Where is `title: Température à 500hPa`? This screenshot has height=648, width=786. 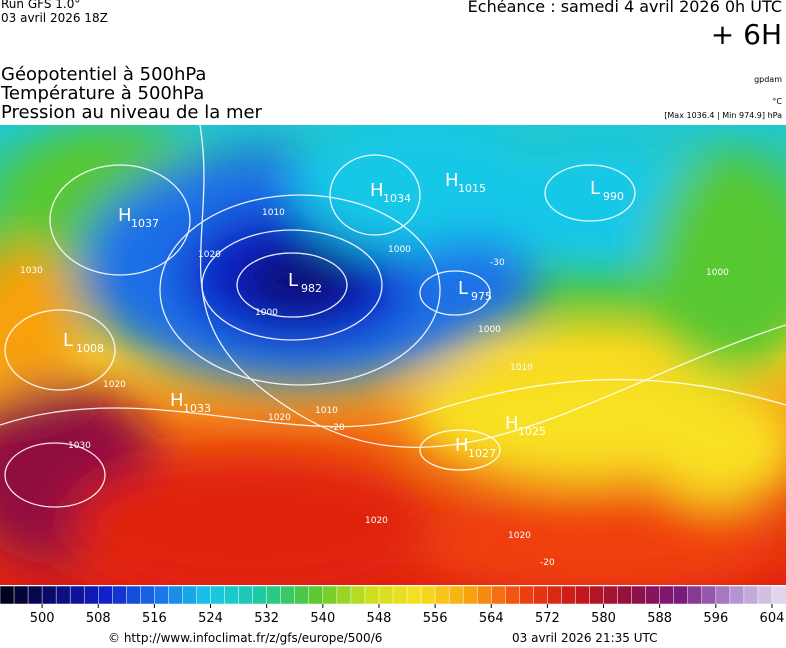 title: Température à 500hPa is located at coordinates (103, 93).